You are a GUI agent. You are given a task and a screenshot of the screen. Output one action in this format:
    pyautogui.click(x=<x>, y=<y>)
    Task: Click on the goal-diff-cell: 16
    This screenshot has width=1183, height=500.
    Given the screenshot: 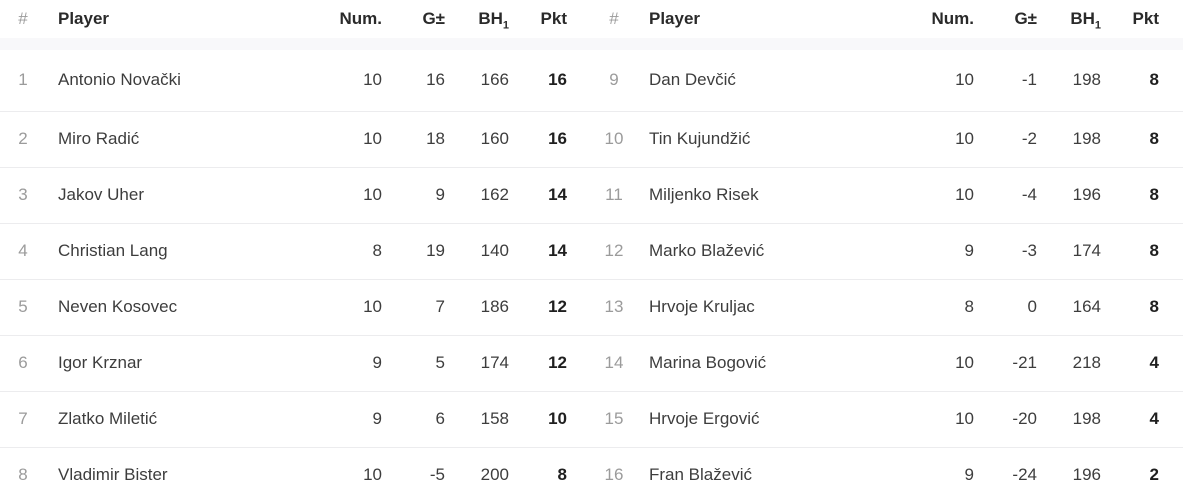 What is the action you would take?
    pyautogui.click(x=413, y=74)
    